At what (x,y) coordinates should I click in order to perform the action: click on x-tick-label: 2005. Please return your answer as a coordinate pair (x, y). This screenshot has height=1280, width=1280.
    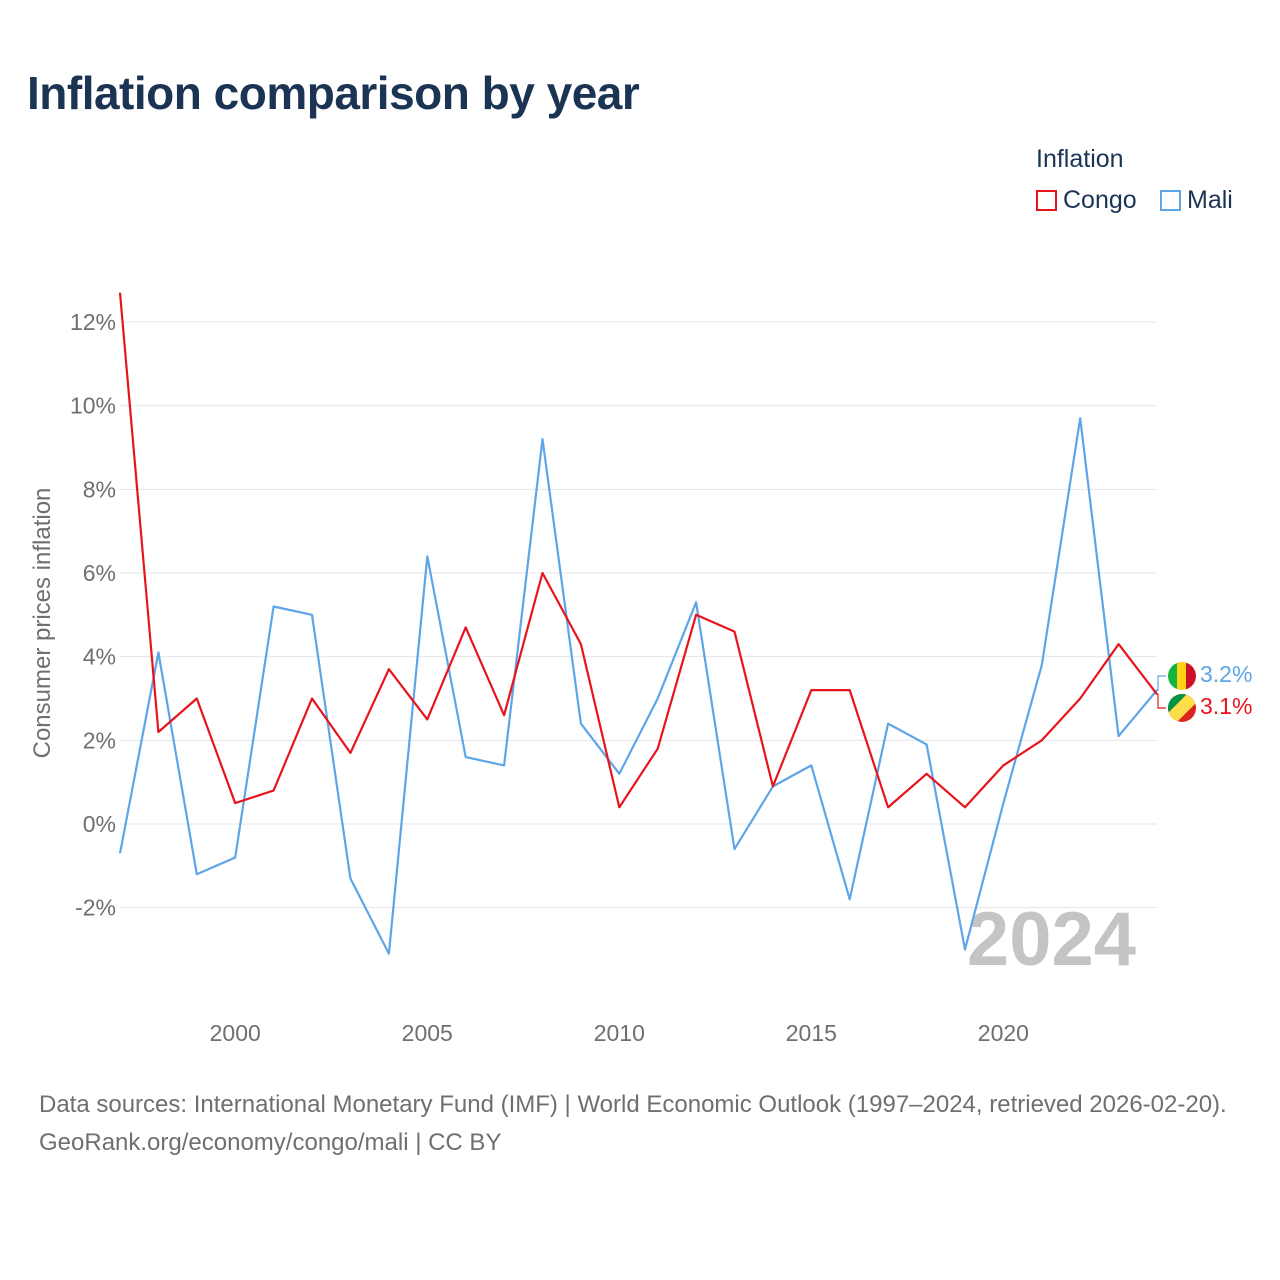
    Looking at the image, I should click on (427, 1033).